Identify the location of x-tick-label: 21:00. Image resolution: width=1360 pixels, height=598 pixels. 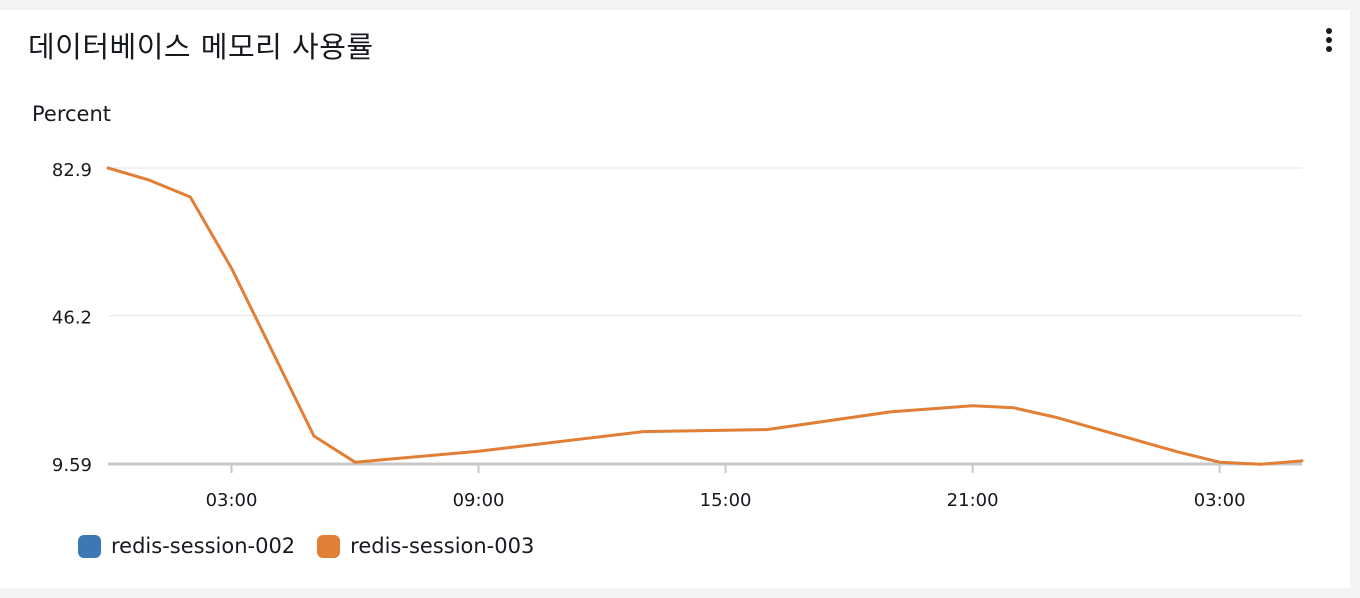
(973, 500).